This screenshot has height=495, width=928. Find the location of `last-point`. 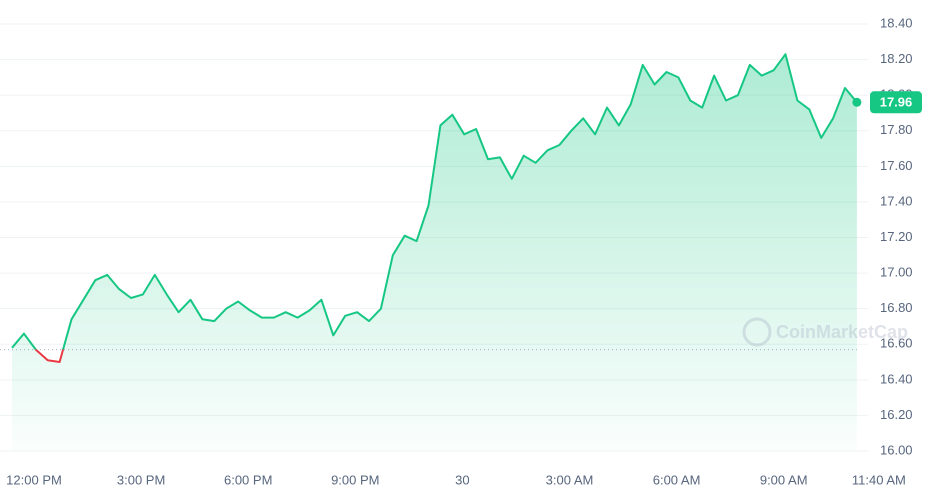

last-point is located at coordinates (857, 102).